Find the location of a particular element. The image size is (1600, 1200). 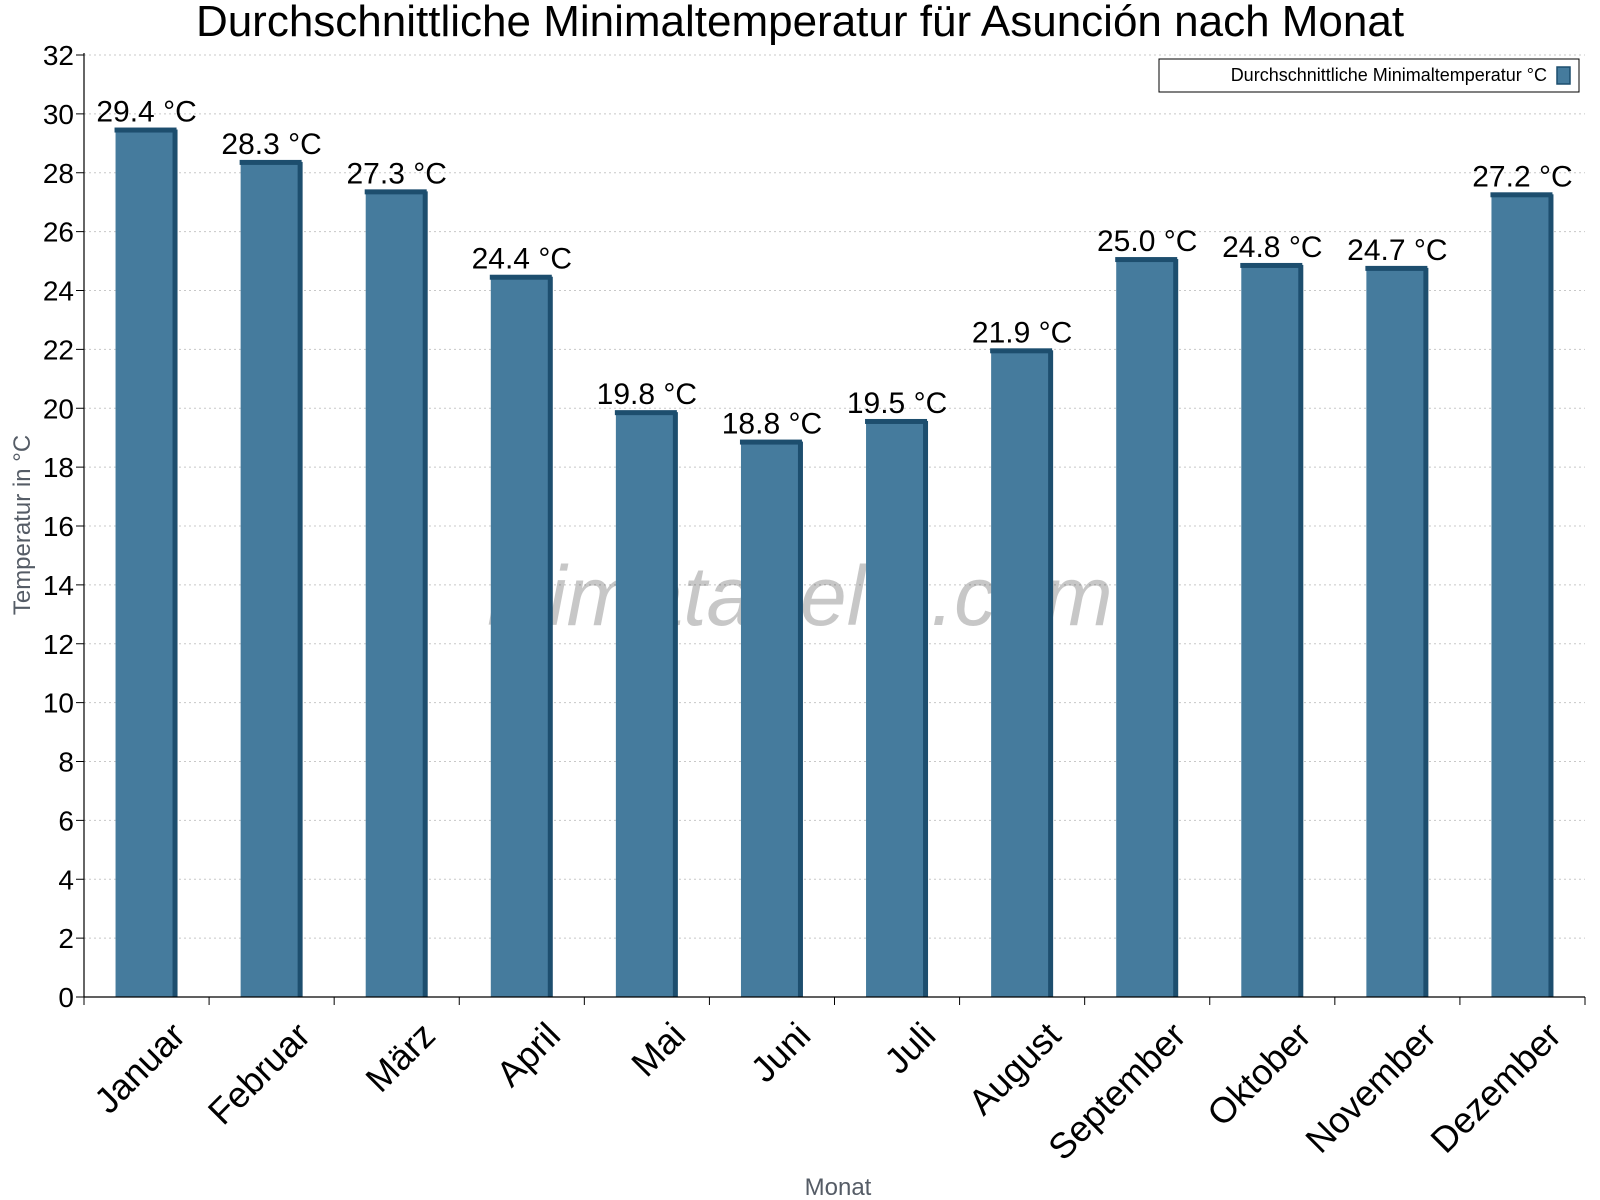

y-tick-label: 0 is located at coordinates (66, 997).